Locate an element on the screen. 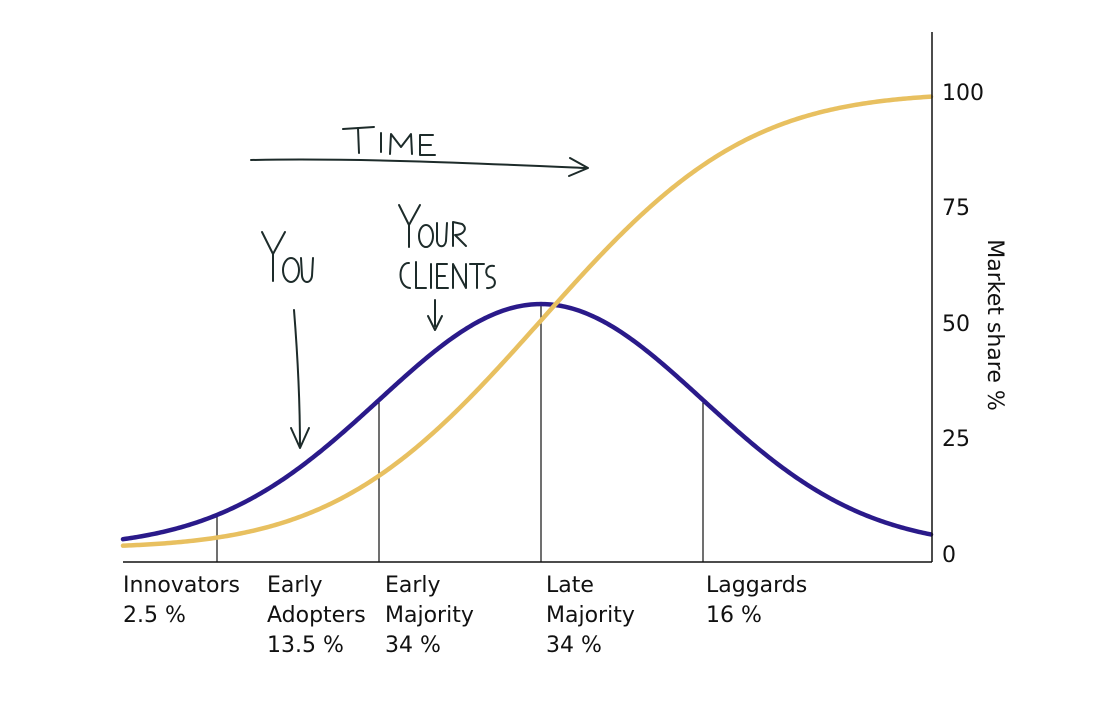 The height and width of the screenshot is (701, 1100). segment-label-late-majority: Late Majority 34 % is located at coordinates (590, 615).